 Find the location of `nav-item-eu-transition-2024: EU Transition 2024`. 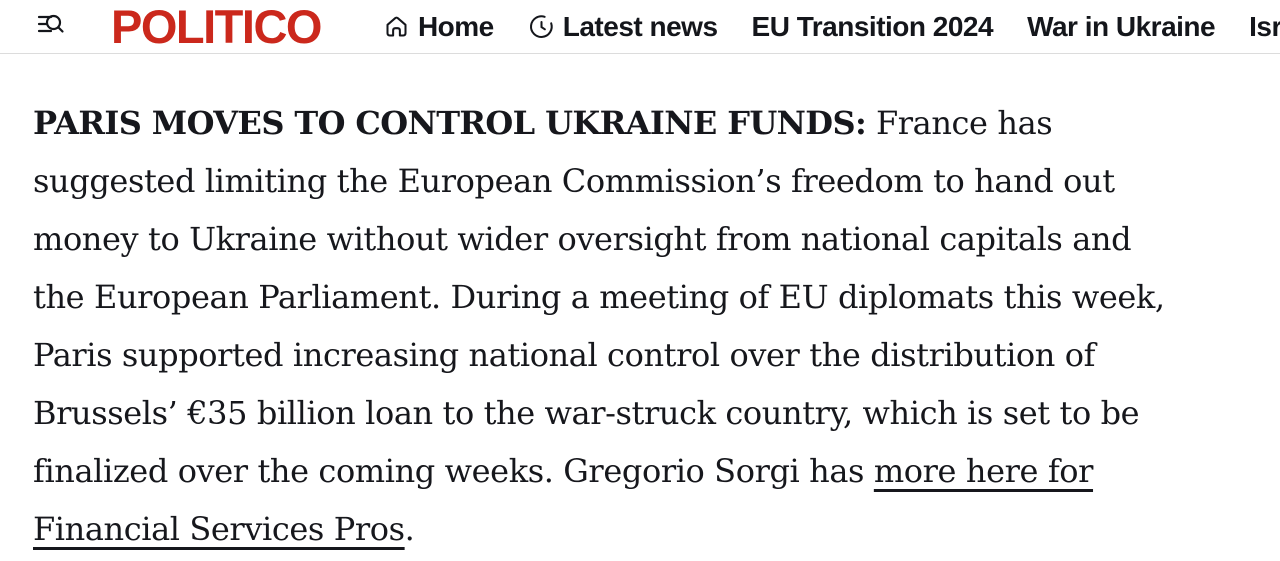

nav-item-eu-transition-2024: EU Transition 2024 is located at coordinates (873, 27).